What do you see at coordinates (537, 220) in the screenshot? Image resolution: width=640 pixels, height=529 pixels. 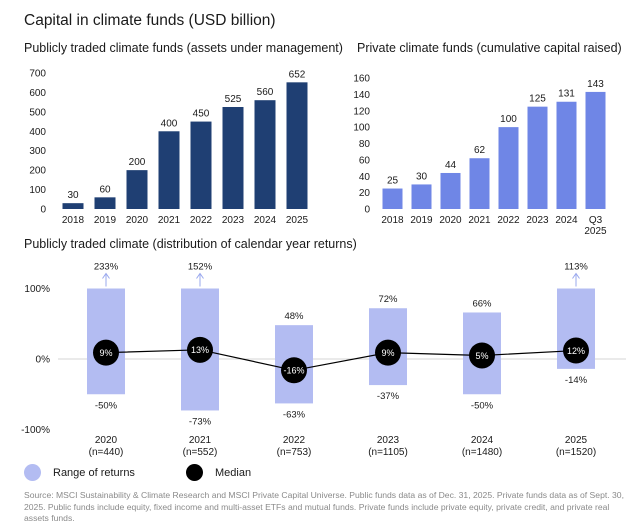 I see `private-xtick-label: 2023` at bounding box center [537, 220].